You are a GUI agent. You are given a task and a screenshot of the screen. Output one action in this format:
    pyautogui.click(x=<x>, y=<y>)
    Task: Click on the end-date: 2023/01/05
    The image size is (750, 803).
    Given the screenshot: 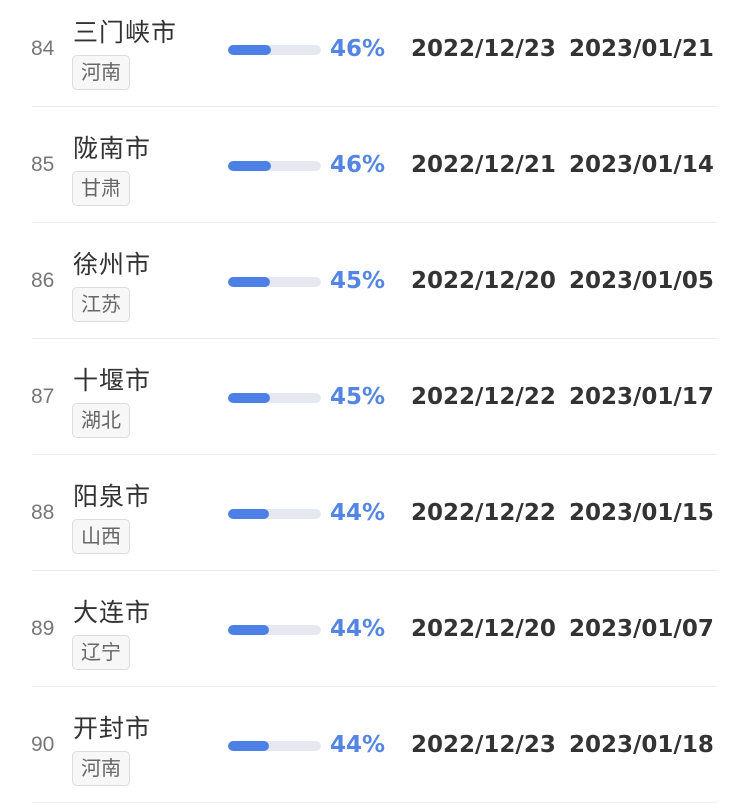 What is the action you would take?
    pyautogui.click(x=641, y=281)
    